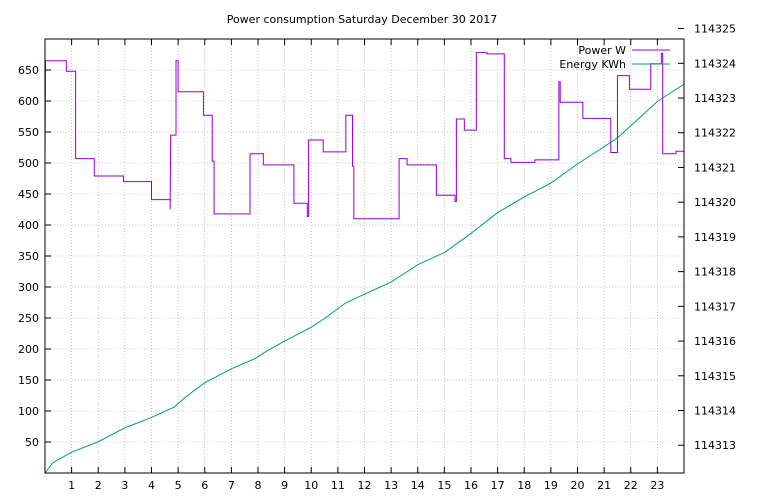 The image size is (768, 500). What do you see at coordinates (715, 29) in the screenshot?
I see `y2-tick-label: 114325` at bounding box center [715, 29].